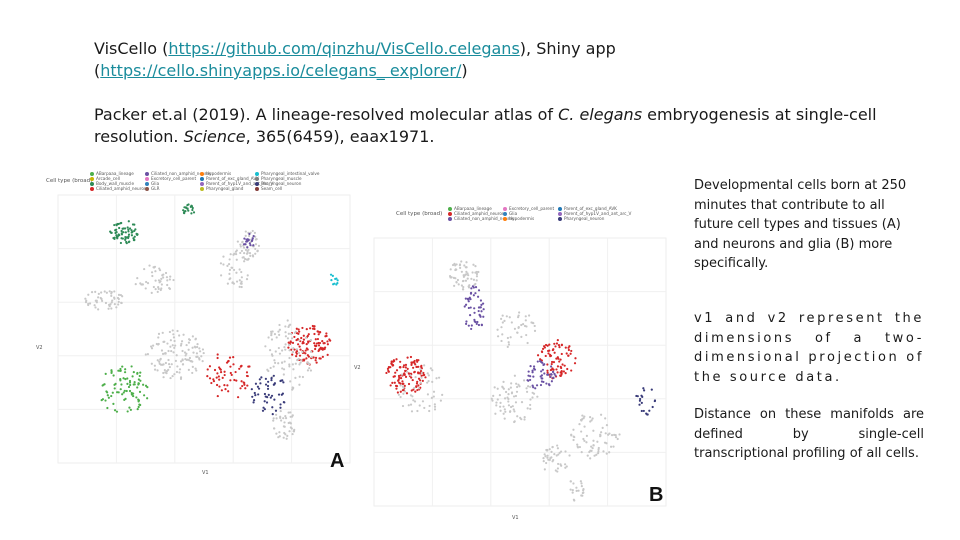  I want to click on legend-label: Excretory_cell_parent, so click(532, 208).